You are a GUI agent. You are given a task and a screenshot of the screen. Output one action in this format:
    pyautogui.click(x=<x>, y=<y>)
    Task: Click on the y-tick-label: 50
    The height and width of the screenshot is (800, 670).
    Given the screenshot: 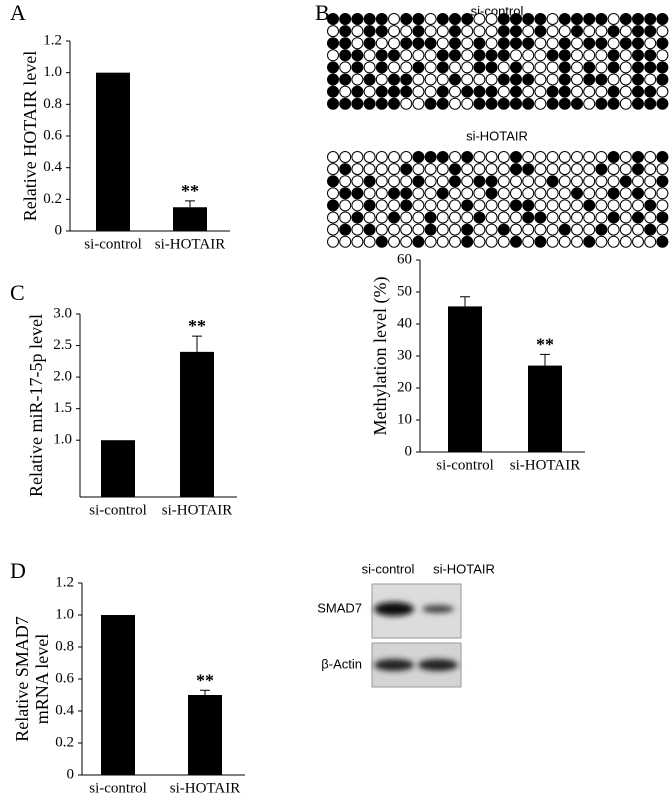 What is the action you would take?
    pyautogui.click(x=404, y=291)
    